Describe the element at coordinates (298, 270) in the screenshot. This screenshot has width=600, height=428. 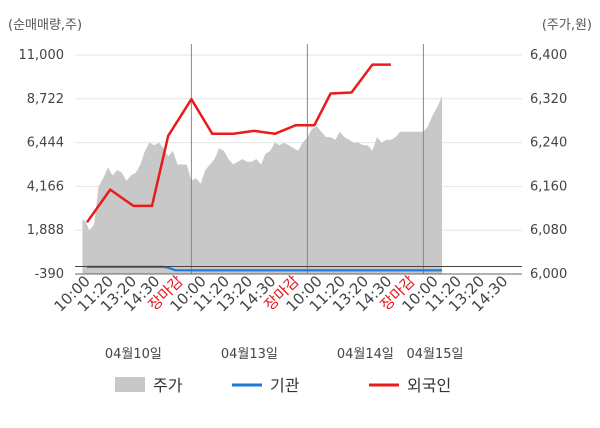
I see `axes` at that location.